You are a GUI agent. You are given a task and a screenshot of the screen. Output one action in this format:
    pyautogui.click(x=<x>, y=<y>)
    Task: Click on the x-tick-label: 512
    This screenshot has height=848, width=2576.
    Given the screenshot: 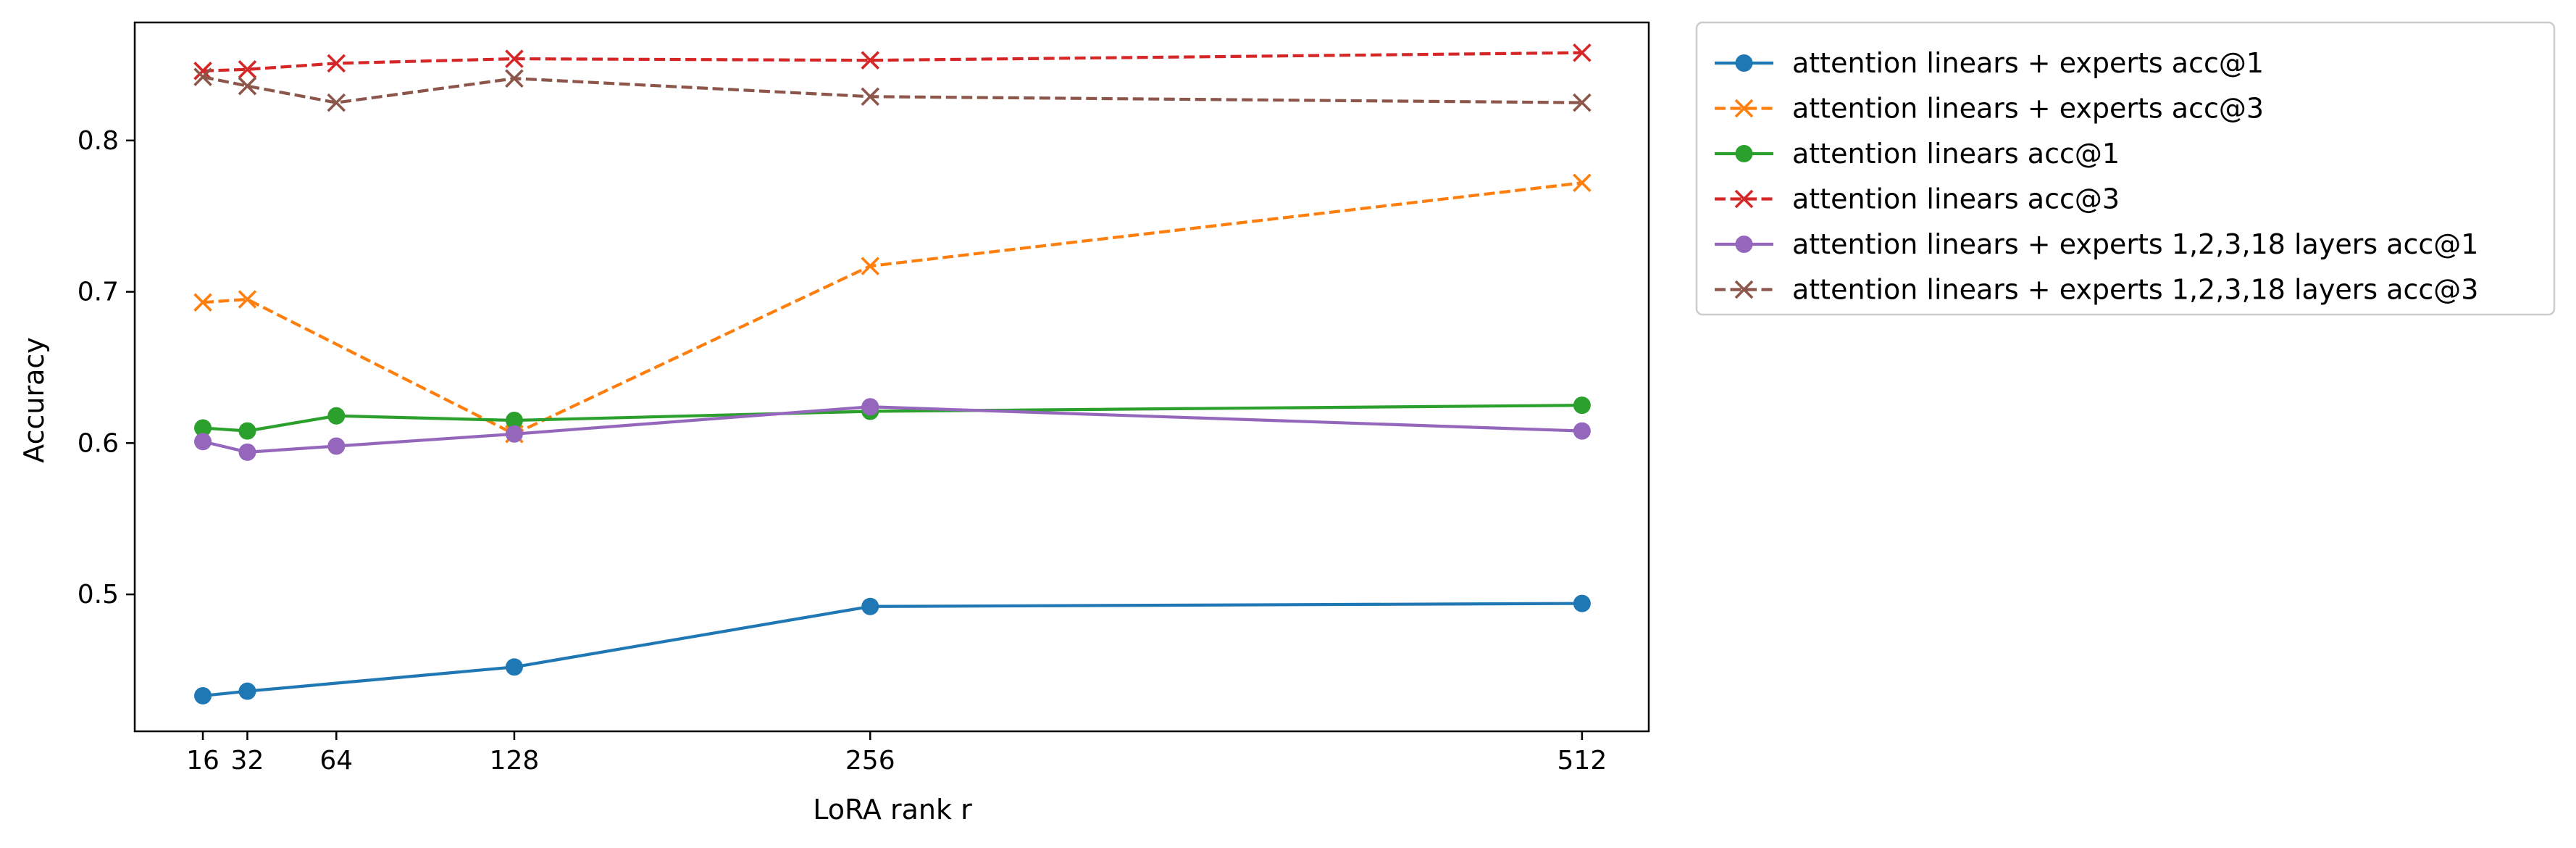 What is the action you would take?
    pyautogui.click(x=1582, y=761)
    